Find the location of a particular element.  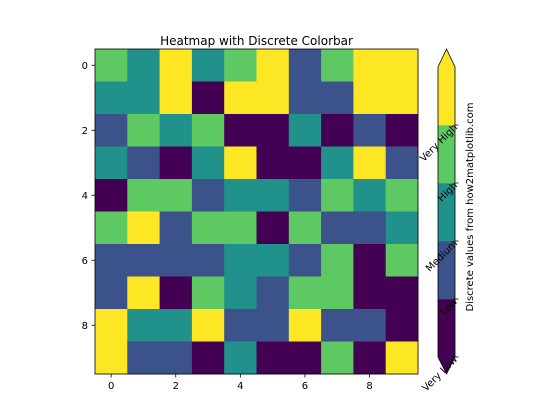

x-tick-label: 0 is located at coordinates (111, 386).